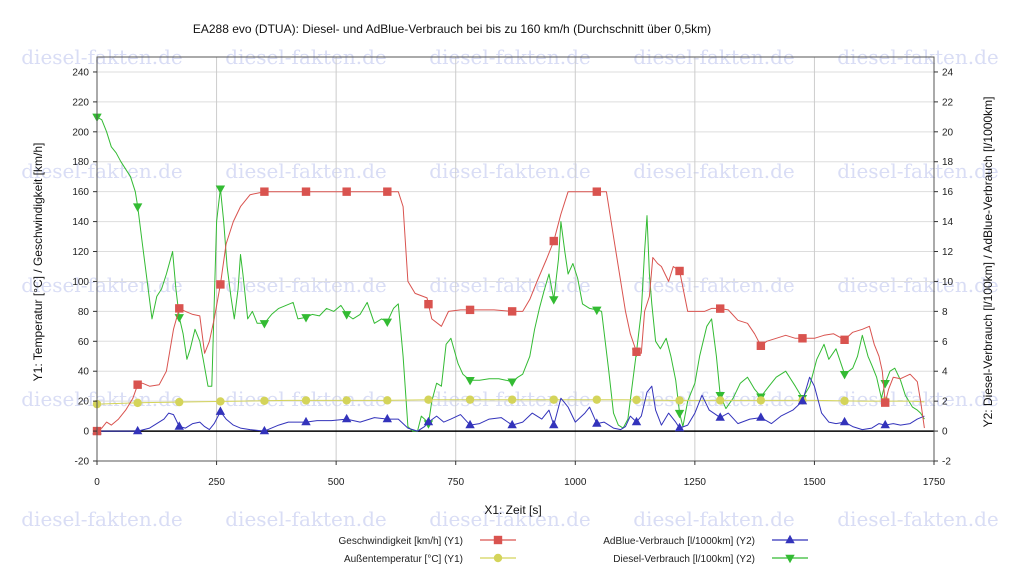  What do you see at coordinates (790, 539) in the screenshot?
I see `legend-swatch-marker-adblue` at bounding box center [790, 539].